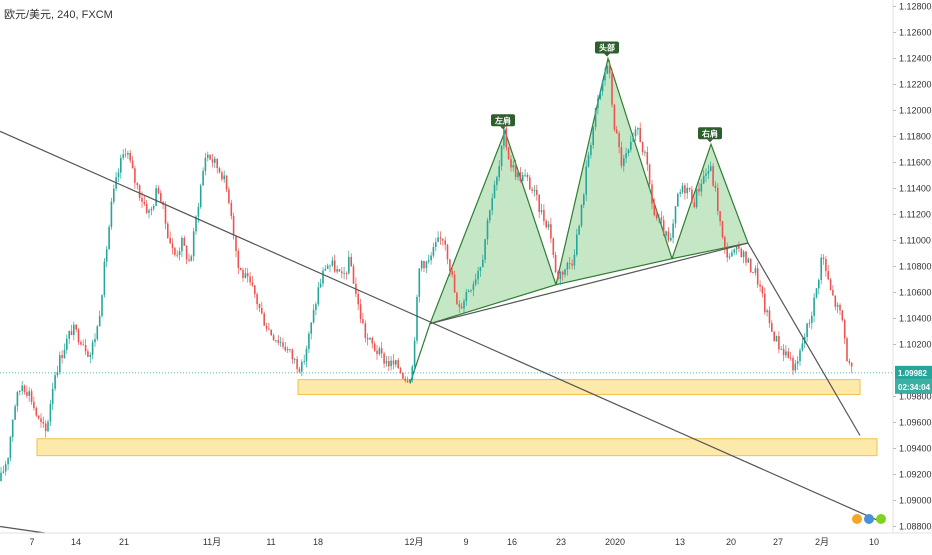  Describe the element at coordinates (913, 386) in the screenshot. I see `countdown-badge` at that location.